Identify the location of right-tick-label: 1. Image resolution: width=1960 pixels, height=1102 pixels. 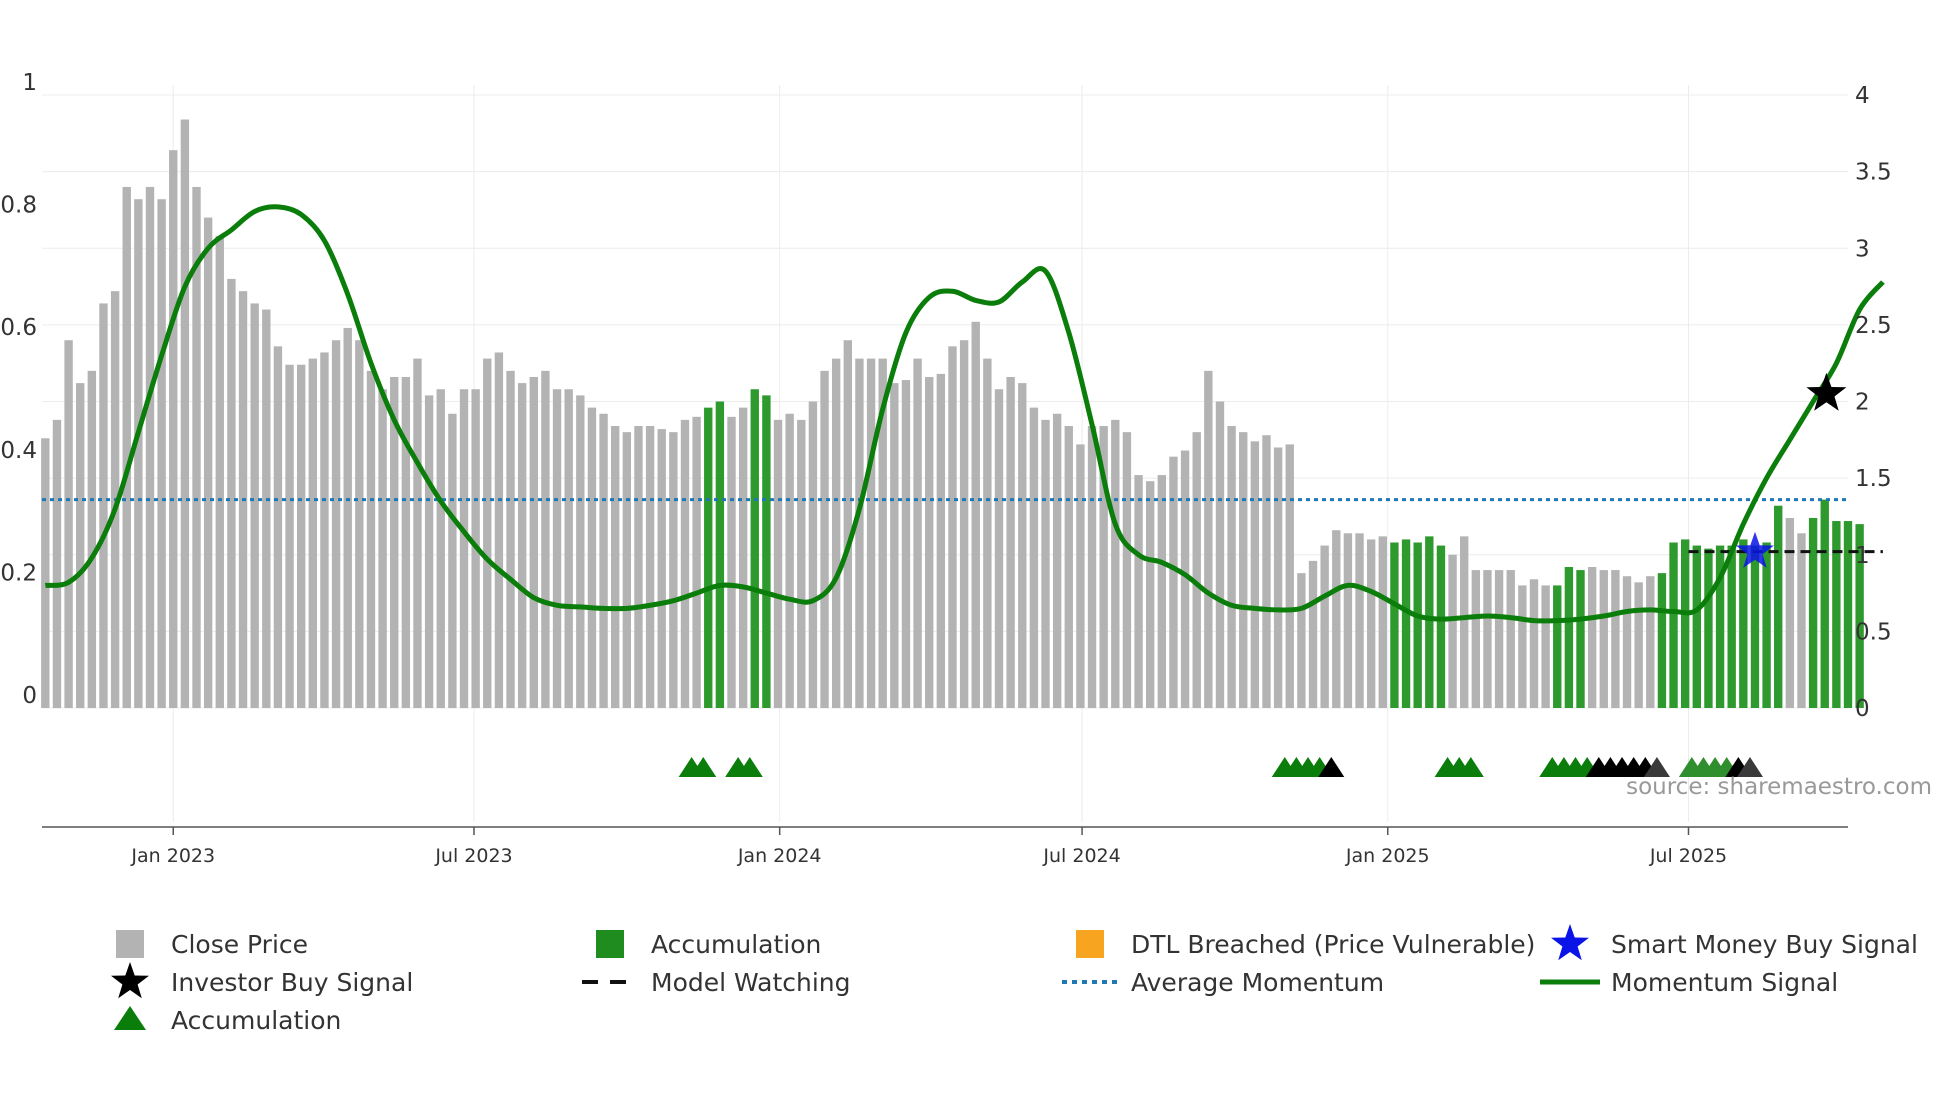
(1862, 556).